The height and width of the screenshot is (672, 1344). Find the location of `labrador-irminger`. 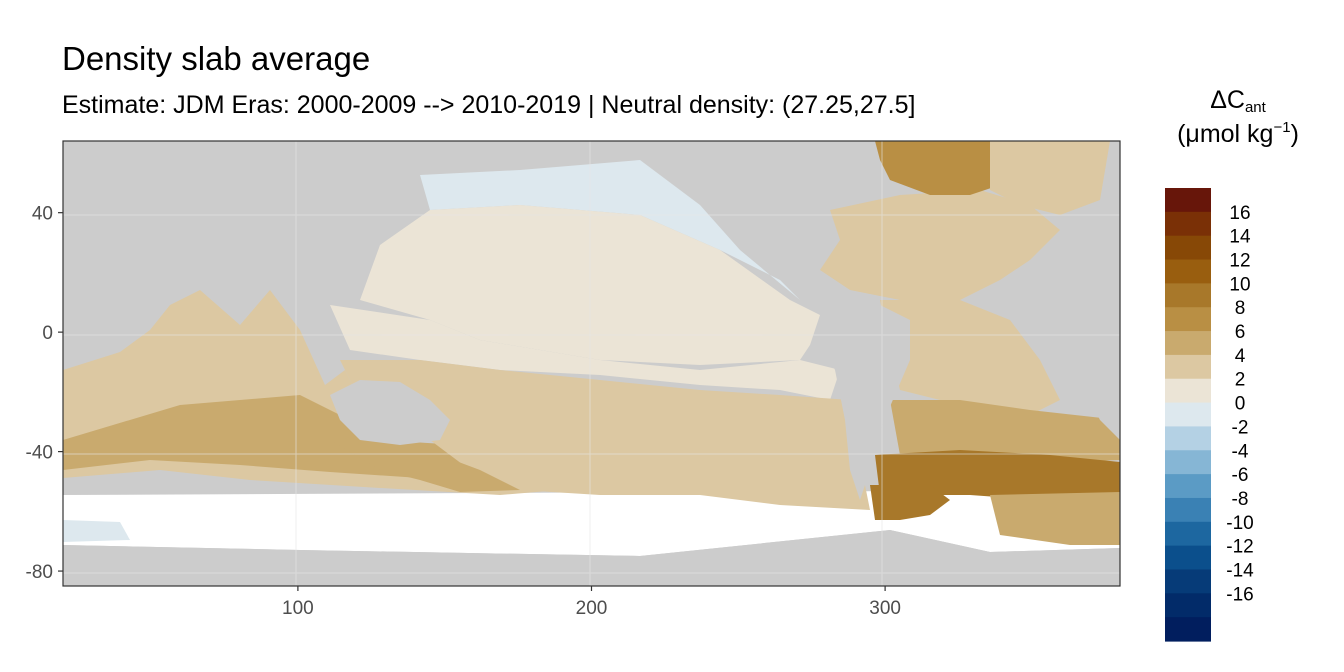

labrador-irminger is located at coordinates (942, 168).